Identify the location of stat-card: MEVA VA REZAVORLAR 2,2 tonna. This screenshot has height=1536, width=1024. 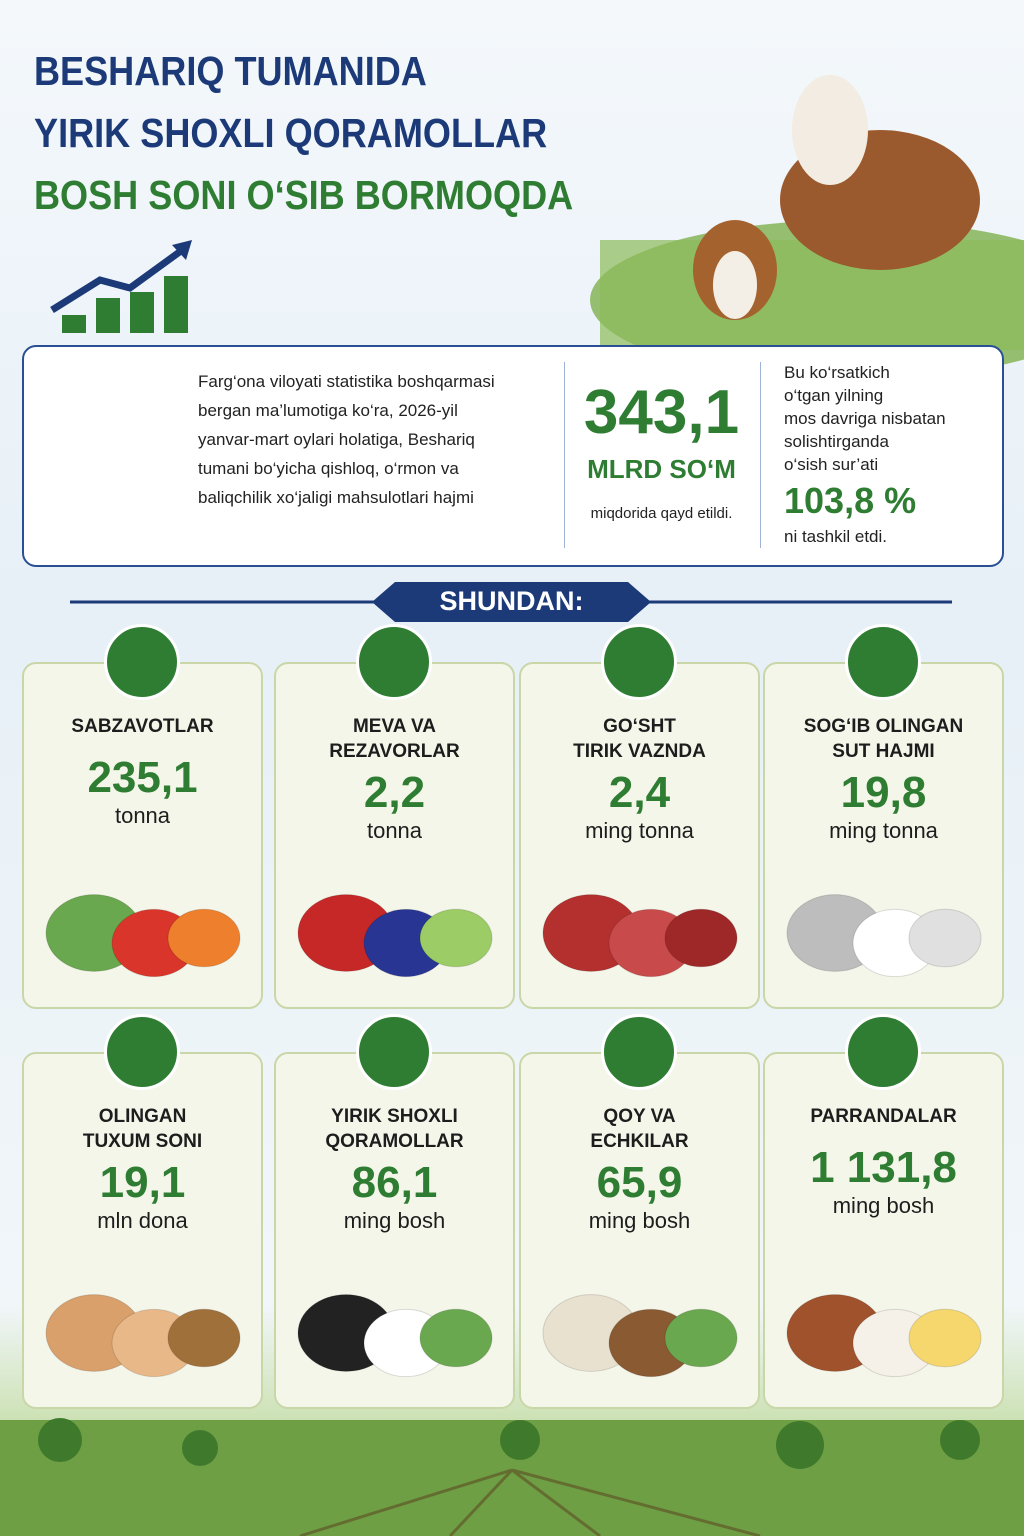
(394, 835).